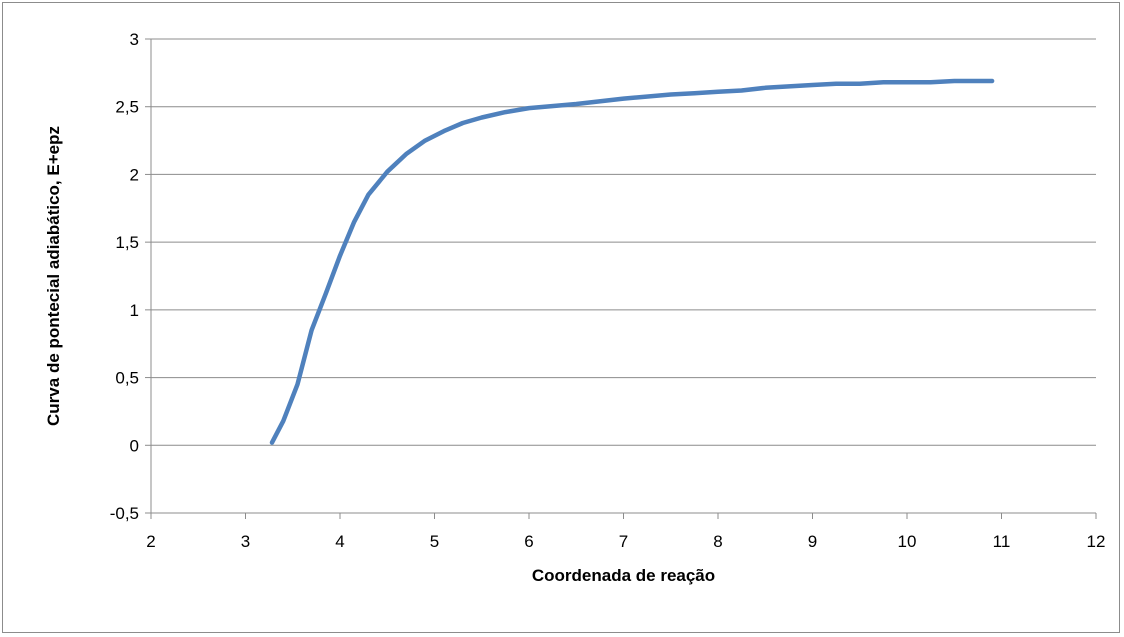  What do you see at coordinates (339, 541) in the screenshot?
I see `x-tick-label: 4` at bounding box center [339, 541].